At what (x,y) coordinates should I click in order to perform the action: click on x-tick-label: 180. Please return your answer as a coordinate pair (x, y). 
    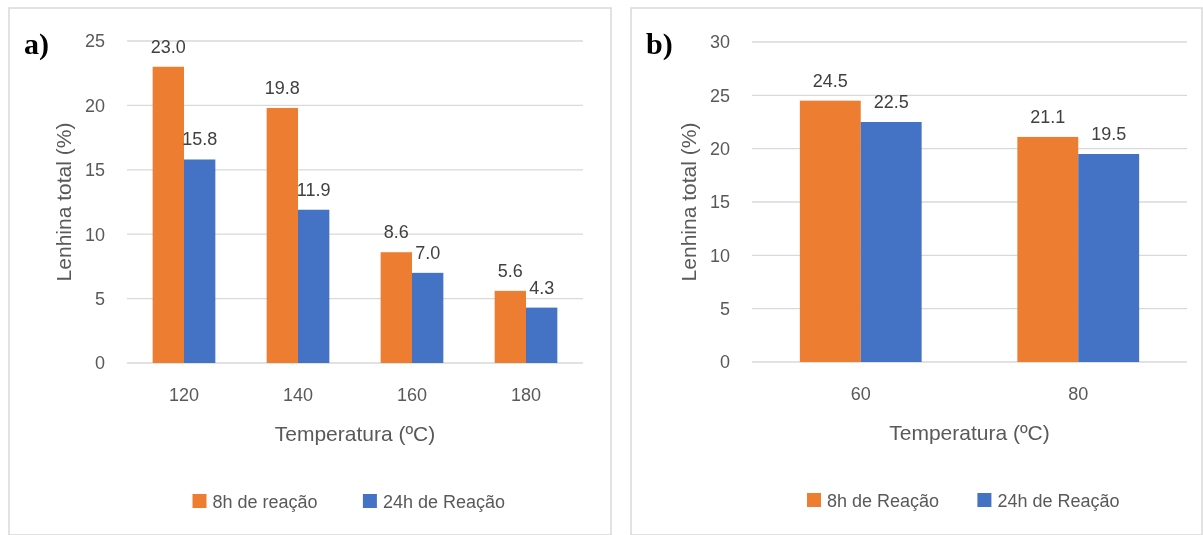
    Looking at the image, I should click on (526, 395).